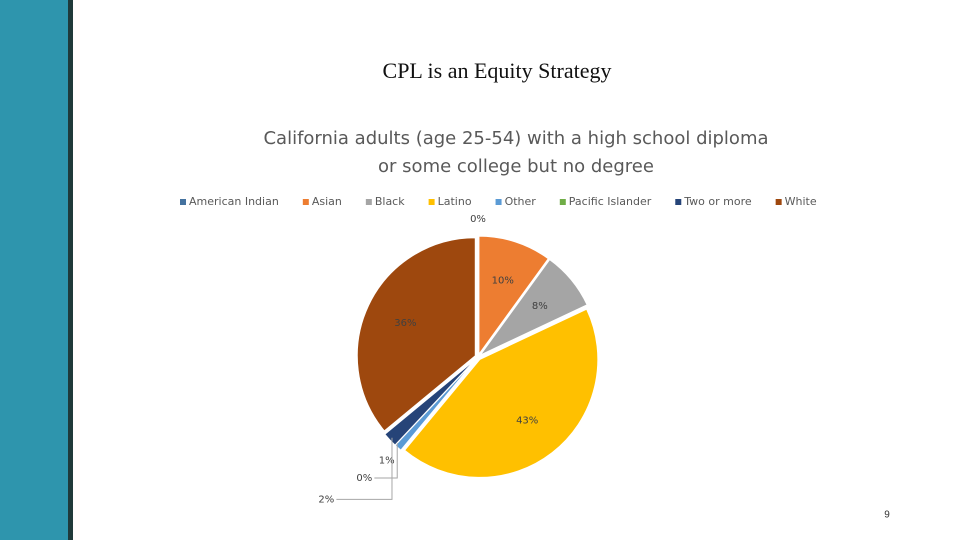  What do you see at coordinates (527, 420) in the screenshot?
I see `slice-label: 43%` at bounding box center [527, 420].